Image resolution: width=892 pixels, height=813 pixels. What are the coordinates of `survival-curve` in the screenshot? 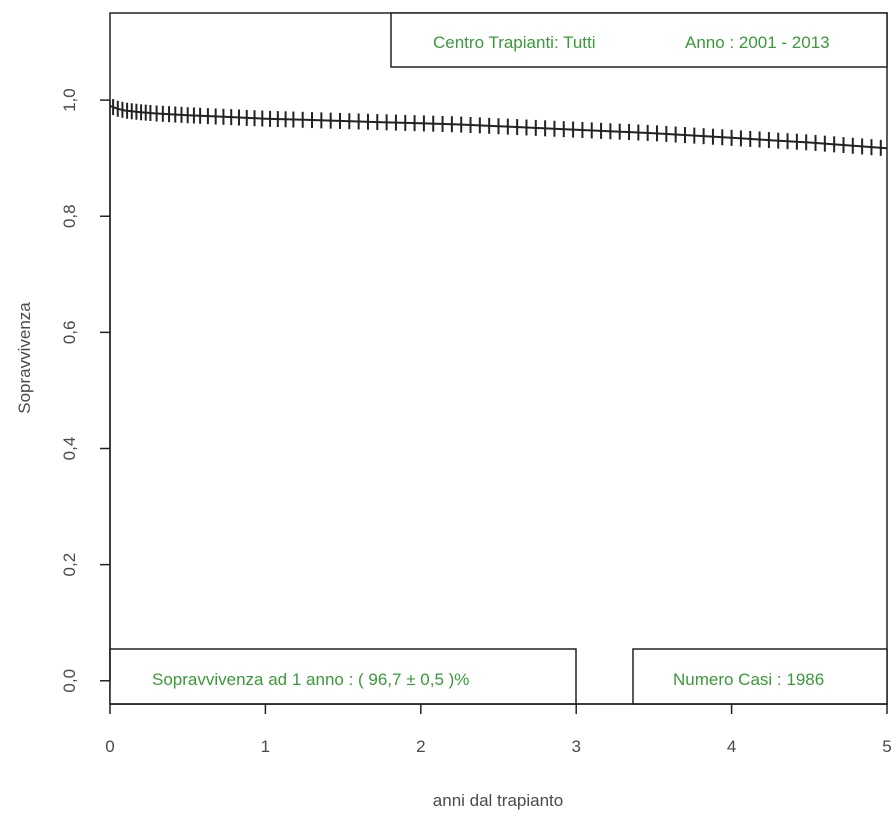 It's located at (498, 127).